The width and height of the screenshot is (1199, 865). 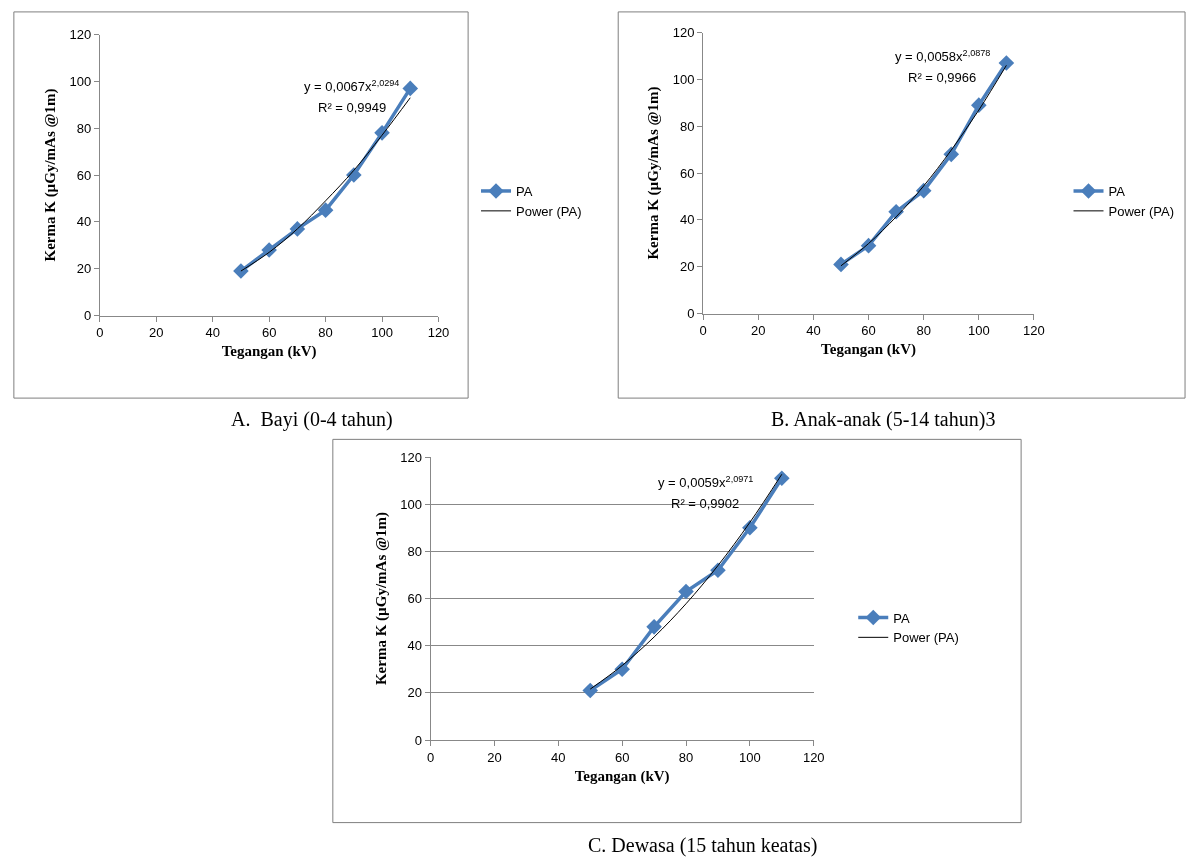 I want to click on annotation: y = 0,0067x$^{2,0294}$, so click(x=352, y=86).